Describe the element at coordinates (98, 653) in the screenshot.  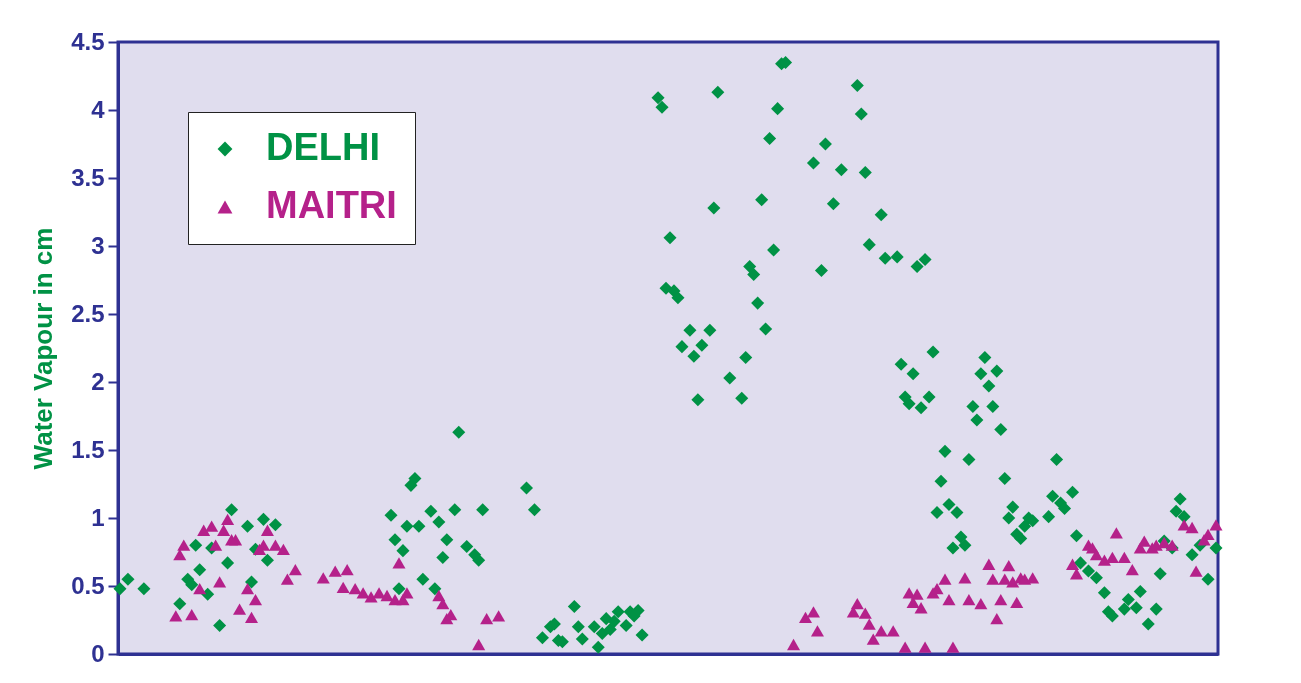
I see `y-tick-label: 0` at that location.